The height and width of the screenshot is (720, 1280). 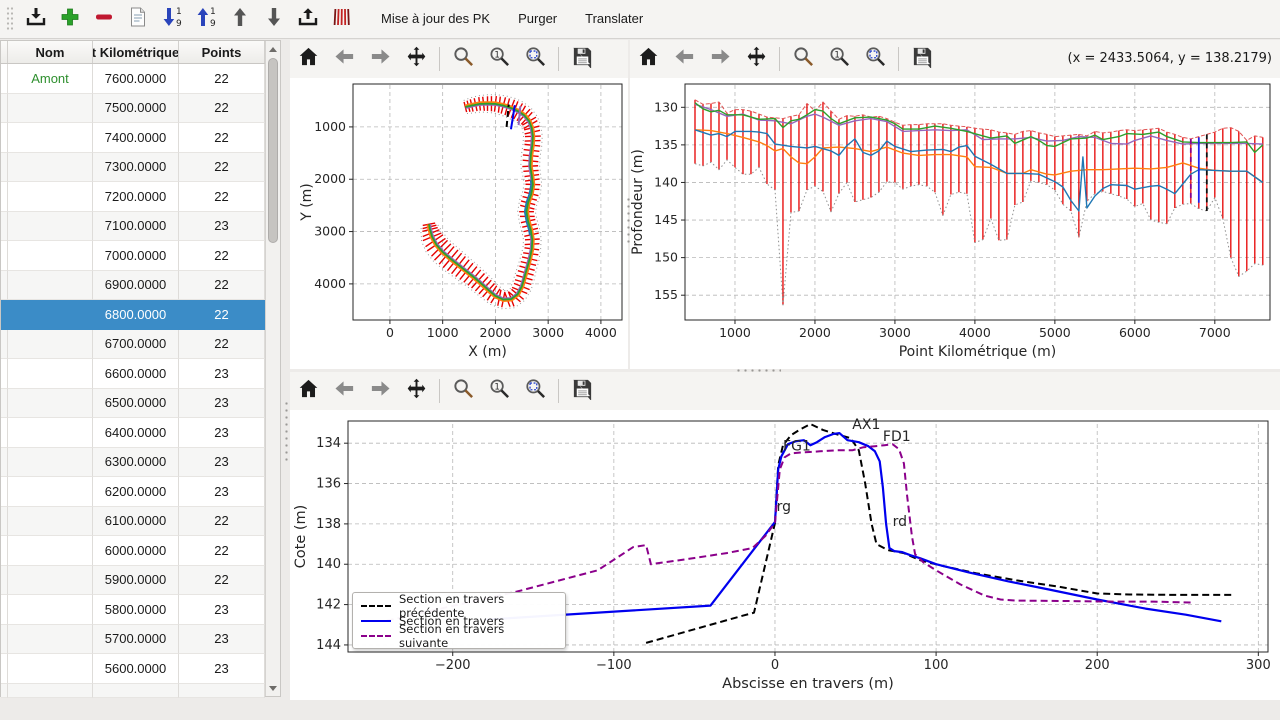 I want to click on svg-text: Abscisse en travers (m), so click(x=808, y=684).